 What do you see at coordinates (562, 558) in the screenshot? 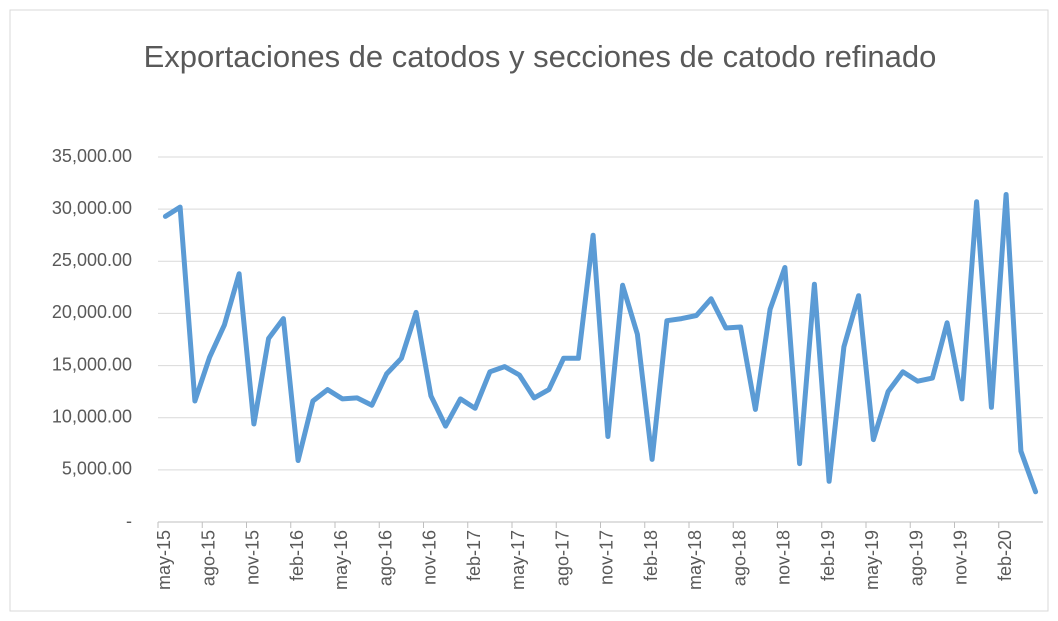
I see `x-tick-label: ago-17` at bounding box center [562, 558].